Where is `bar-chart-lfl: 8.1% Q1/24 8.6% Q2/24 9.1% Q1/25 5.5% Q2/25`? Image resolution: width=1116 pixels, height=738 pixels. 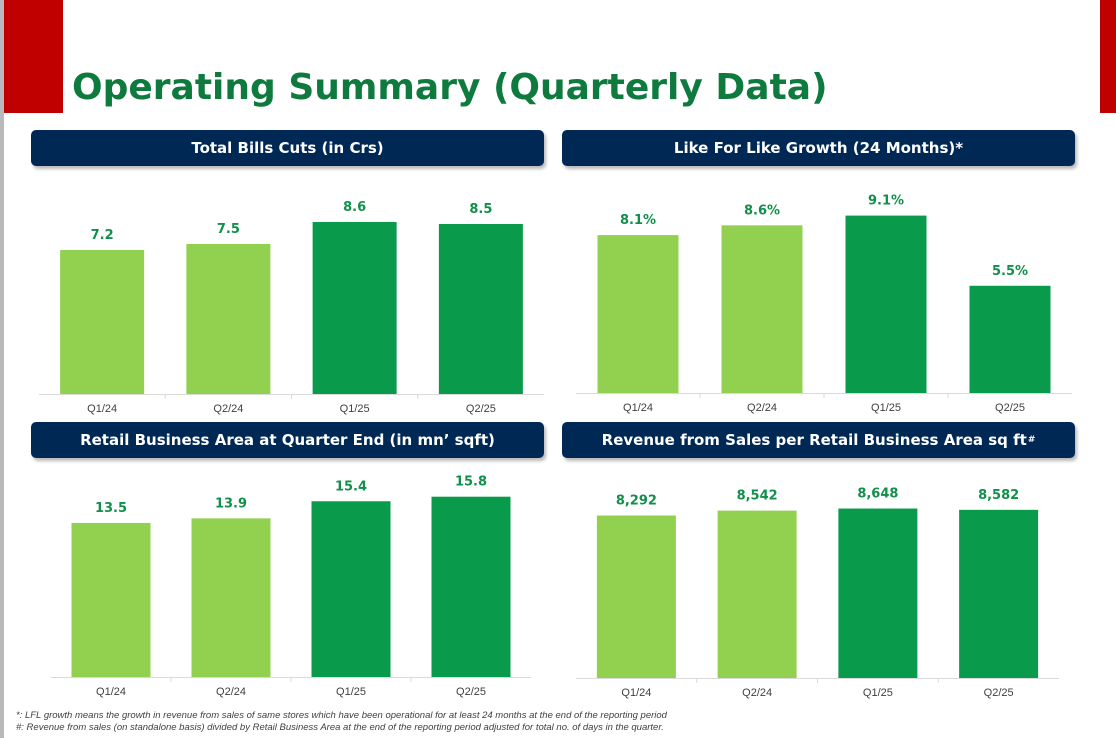 bar-chart-lfl: 8.1% Q1/24 8.6% Q2/24 9.1% Q1/25 5.5% Q2/25 is located at coordinates (824, 304).